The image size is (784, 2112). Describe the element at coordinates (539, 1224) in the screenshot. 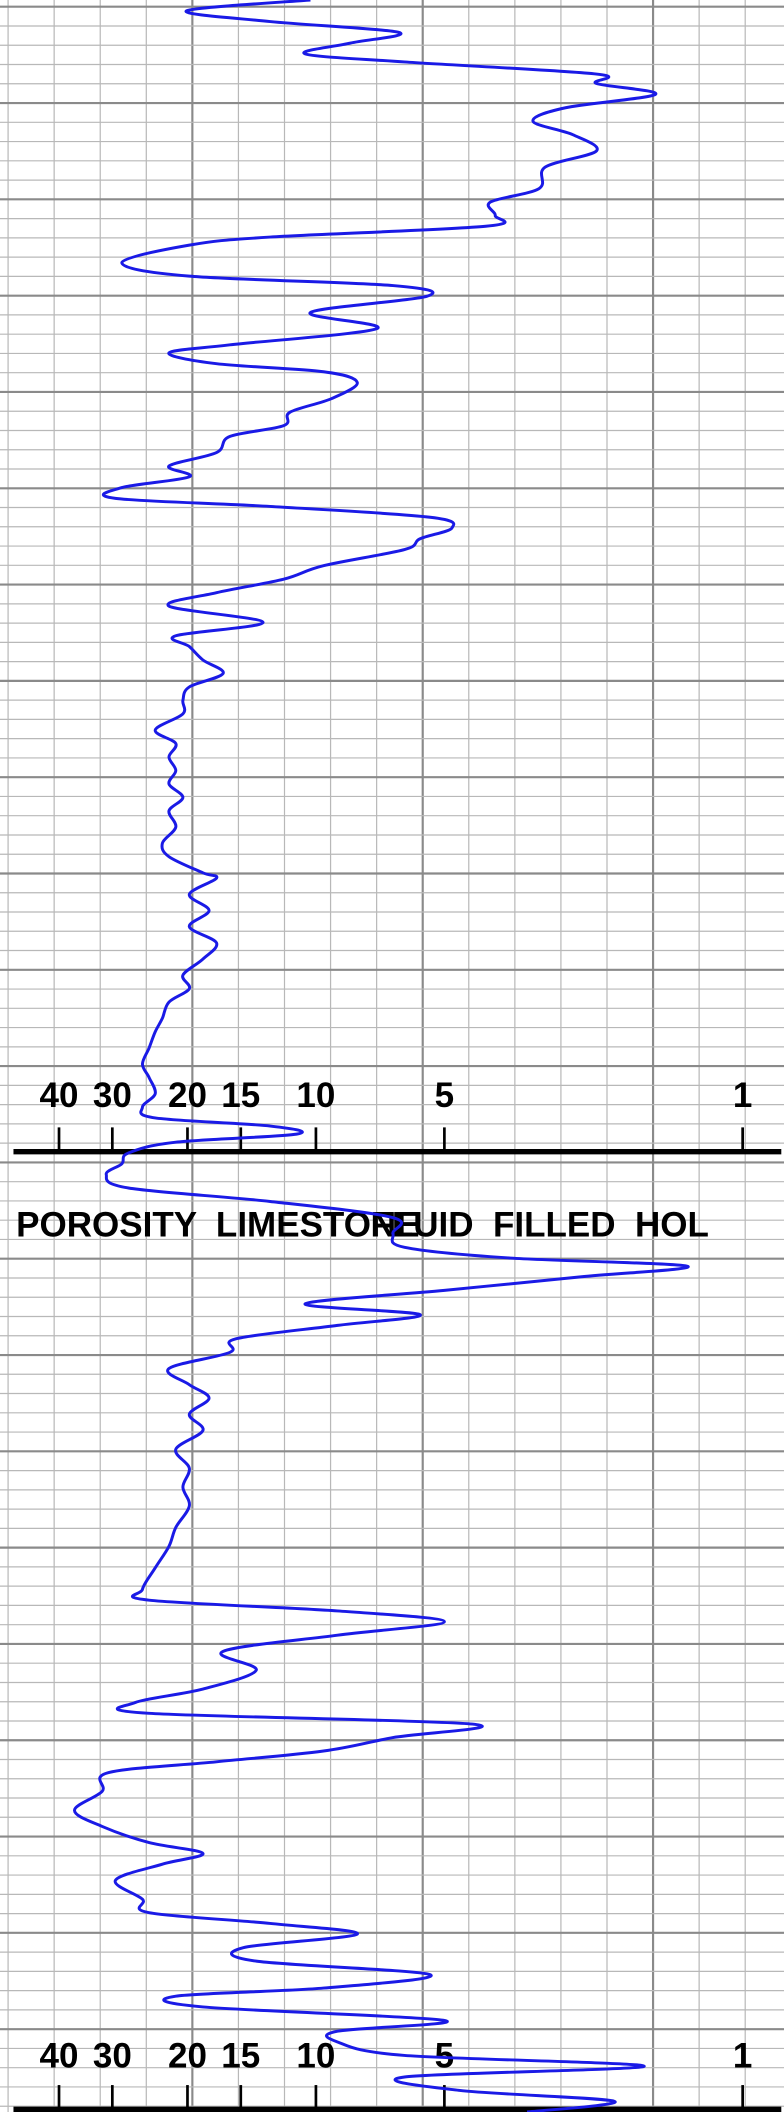

I see `header-right: FLUID FILLED HOL` at that location.